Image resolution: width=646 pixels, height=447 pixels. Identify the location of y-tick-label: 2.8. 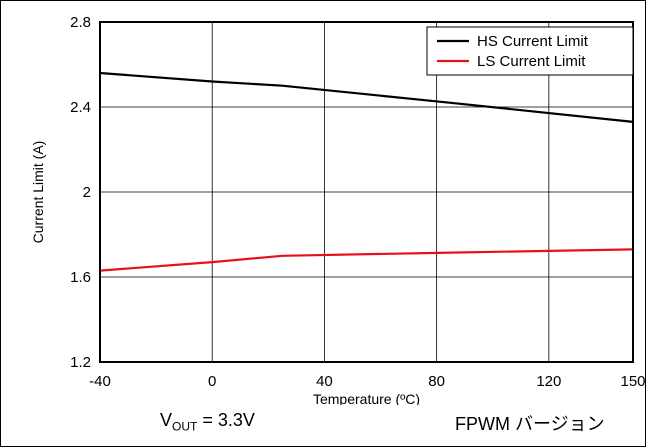
(80, 22).